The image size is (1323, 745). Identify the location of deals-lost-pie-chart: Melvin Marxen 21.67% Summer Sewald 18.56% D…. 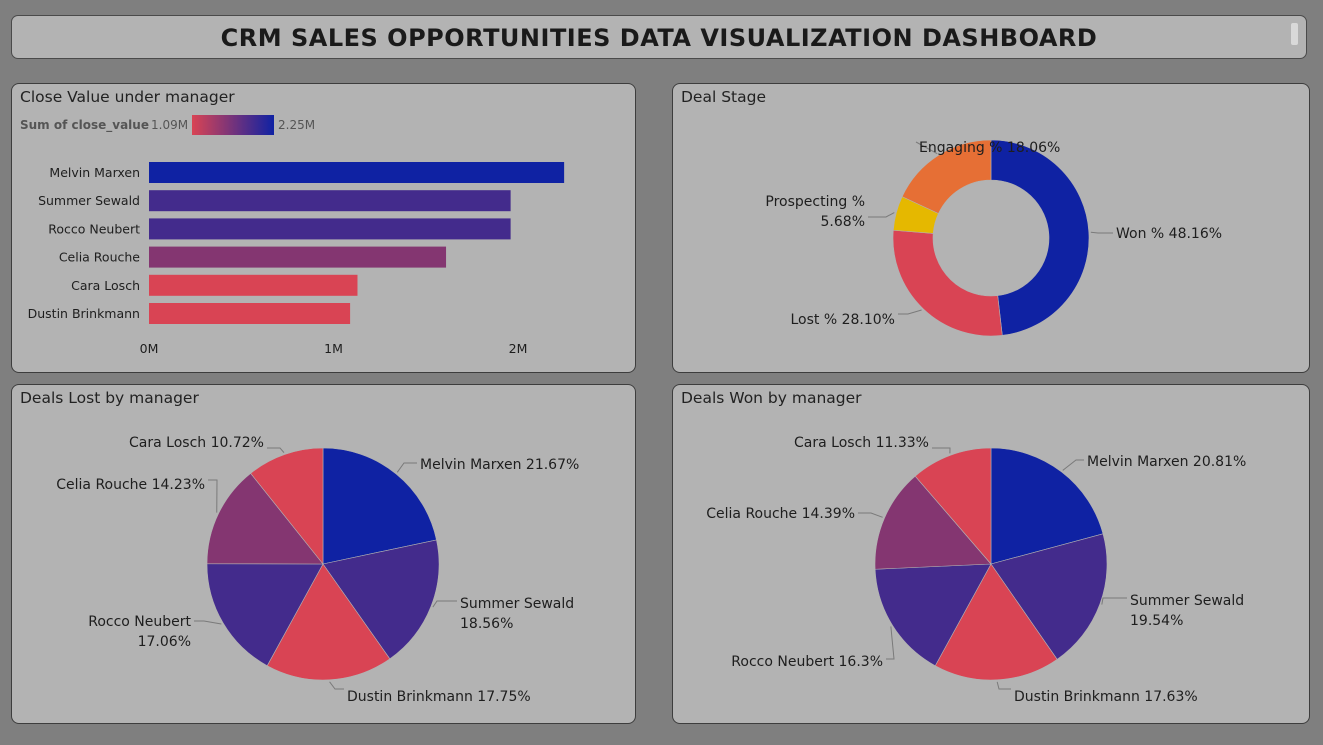
(317, 570).